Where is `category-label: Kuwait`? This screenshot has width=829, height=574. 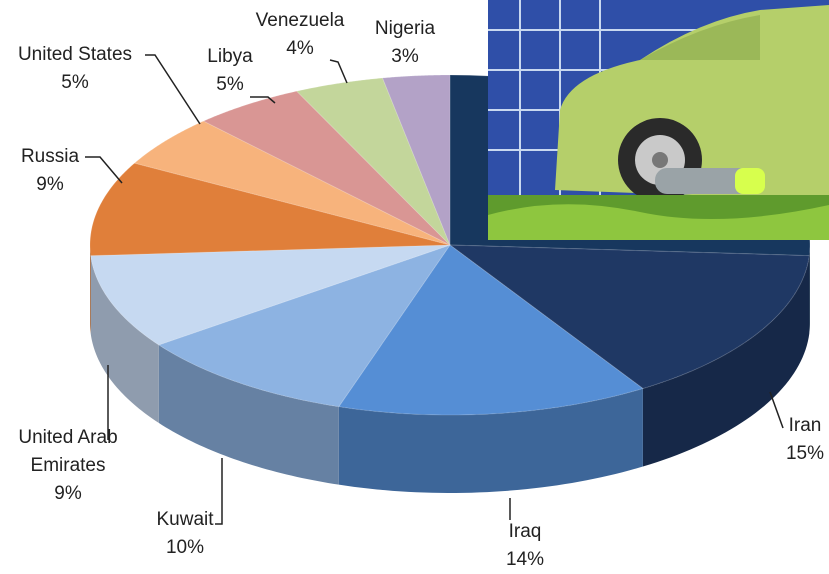
category-label: Kuwait is located at coordinates (185, 519).